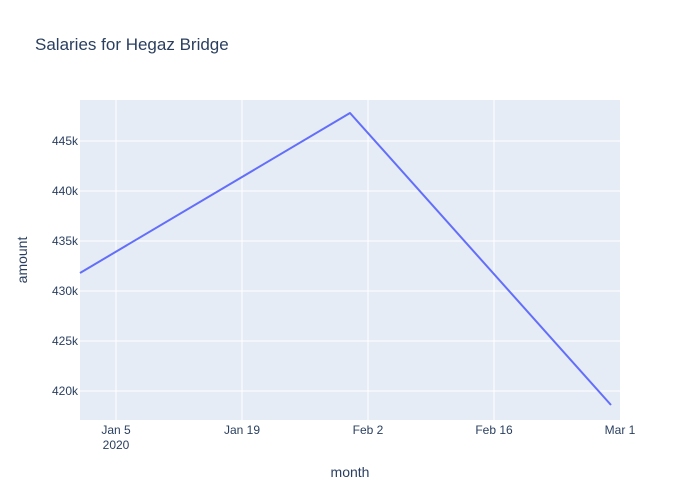 Image resolution: width=700 pixels, height=500 pixels. What do you see at coordinates (116, 445) in the screenshot?
I see `x-tick-sublabel: 2020` at bounding box center [116, 445].